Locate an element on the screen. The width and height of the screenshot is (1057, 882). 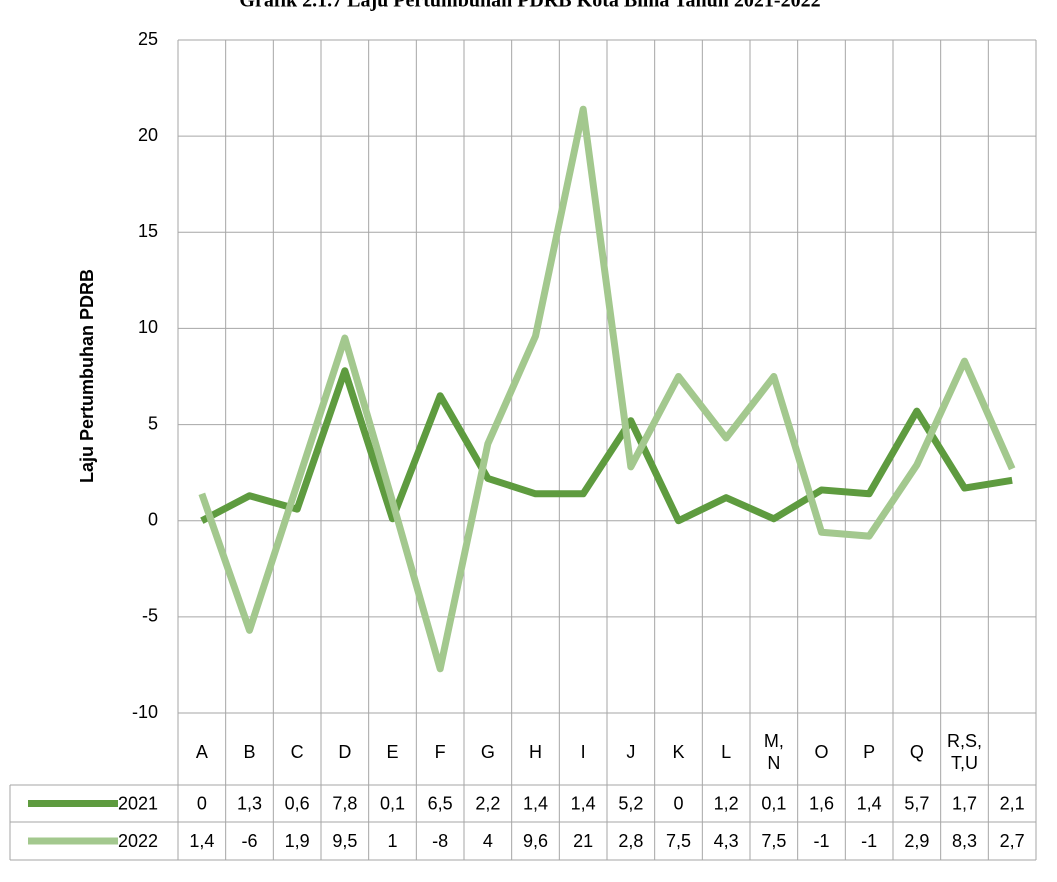
x-tick-label: L is located at coordinates (726, 752).